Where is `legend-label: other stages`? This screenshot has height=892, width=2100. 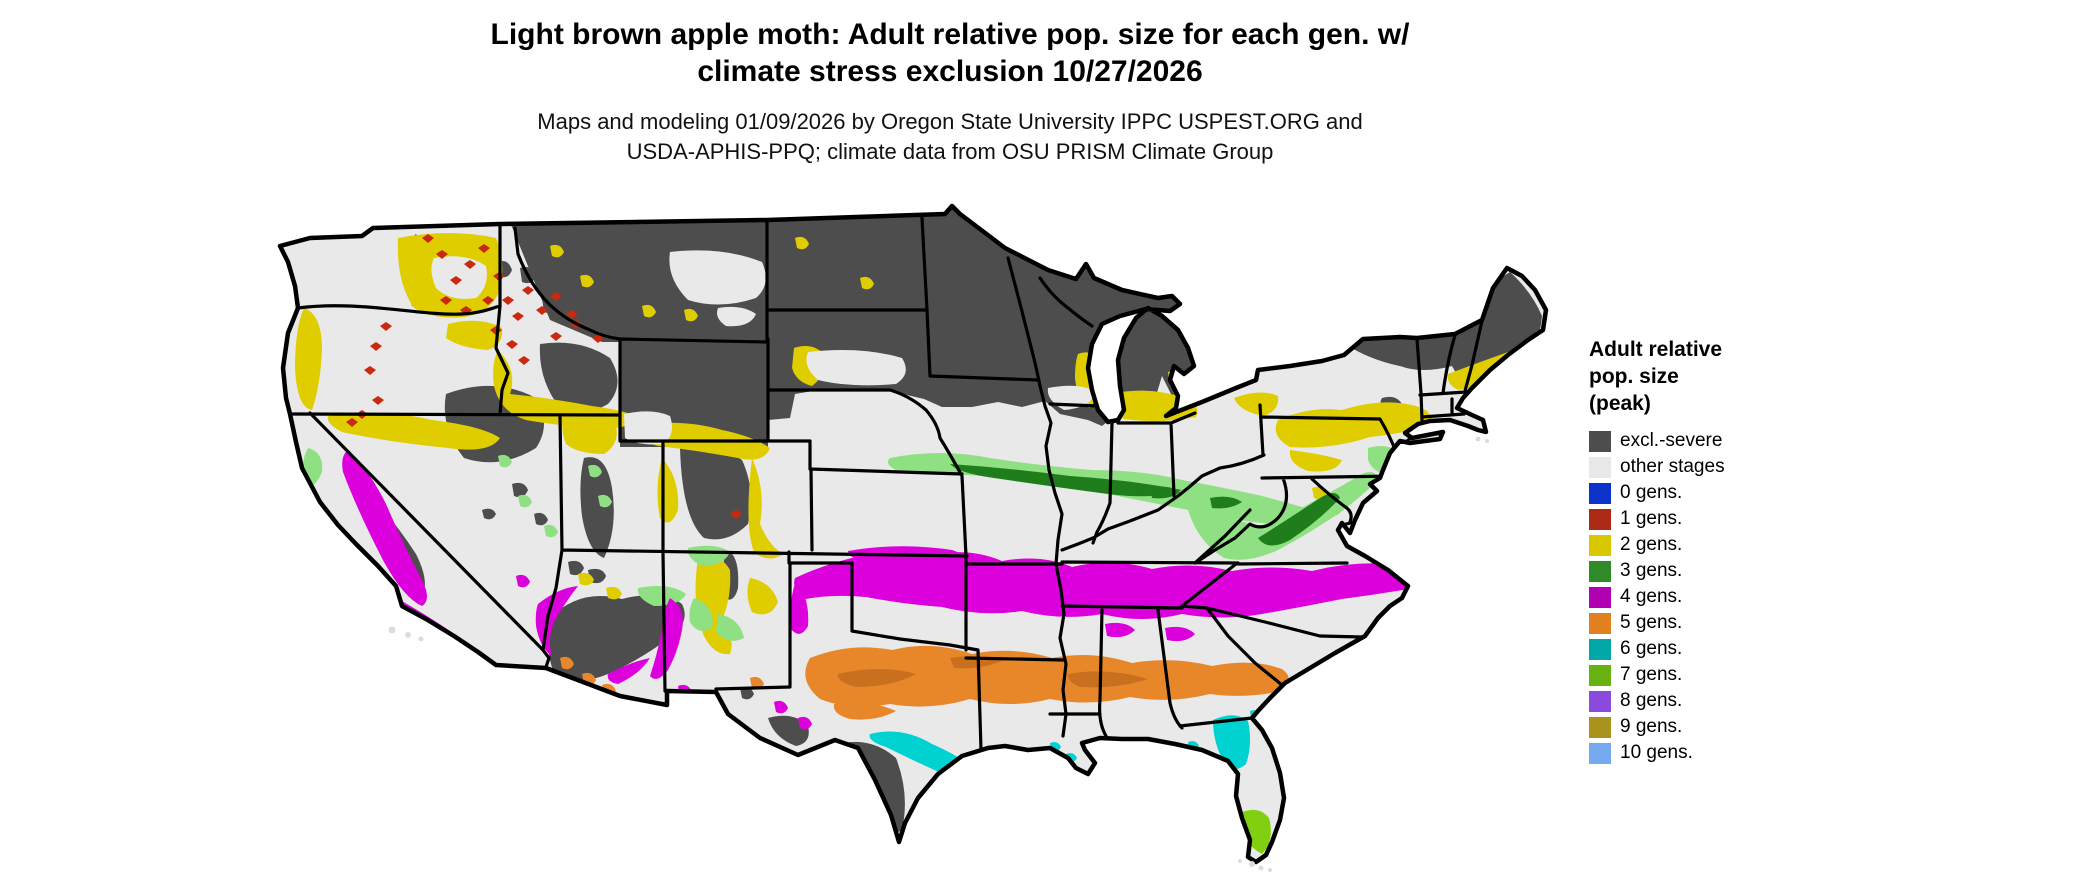 legend-label: other stages is located at coordinates (1672, 466).